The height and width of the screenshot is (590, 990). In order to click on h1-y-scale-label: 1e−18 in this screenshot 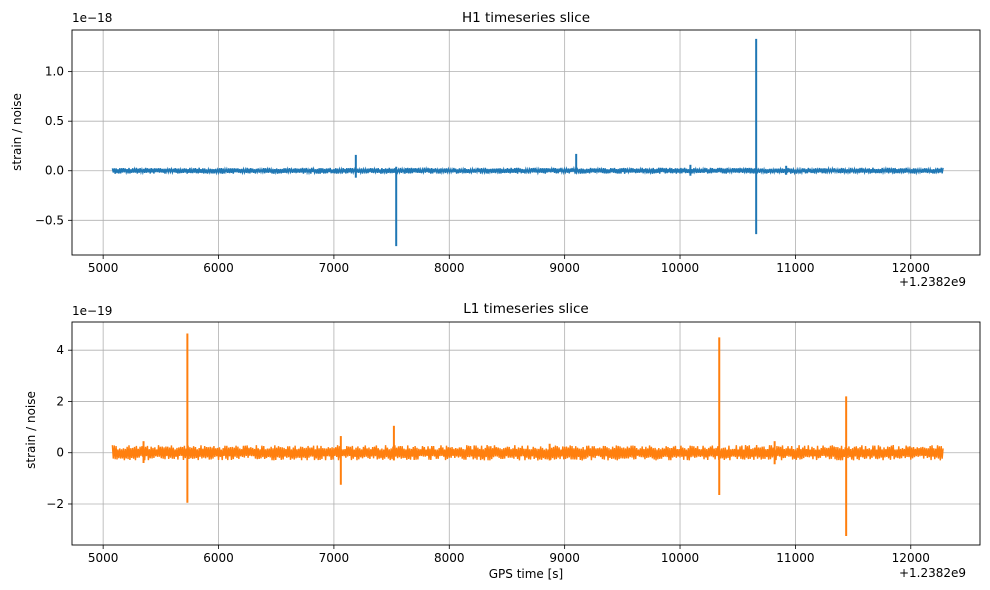, I will do `click(92, 18)`.